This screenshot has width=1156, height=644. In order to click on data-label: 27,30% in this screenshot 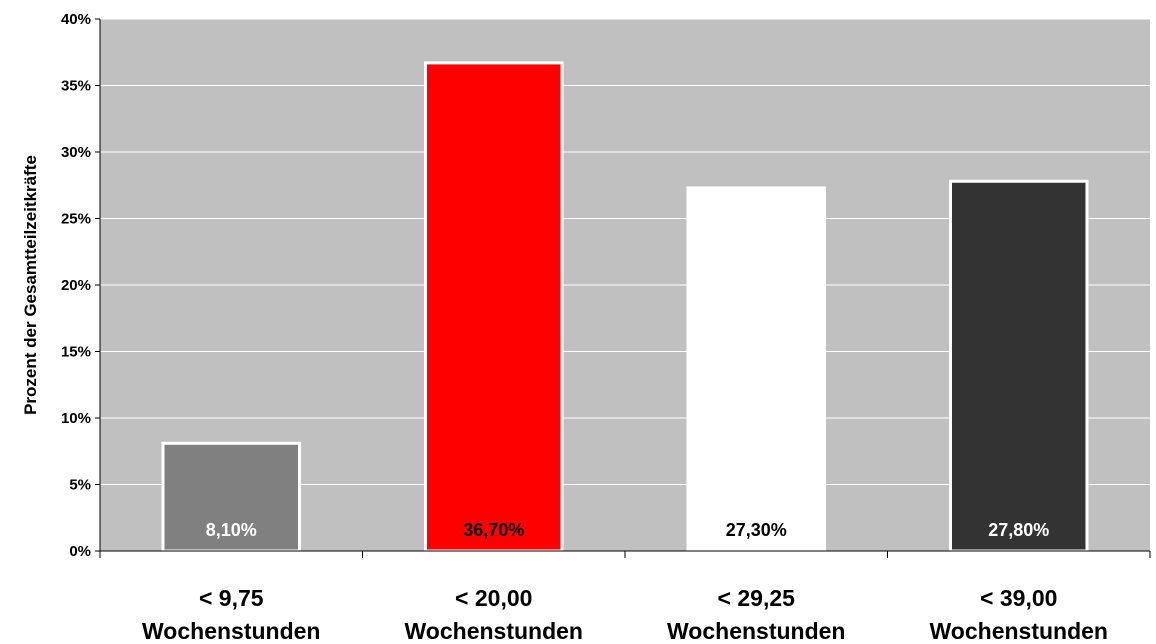, I will do `click(756, 530)`.